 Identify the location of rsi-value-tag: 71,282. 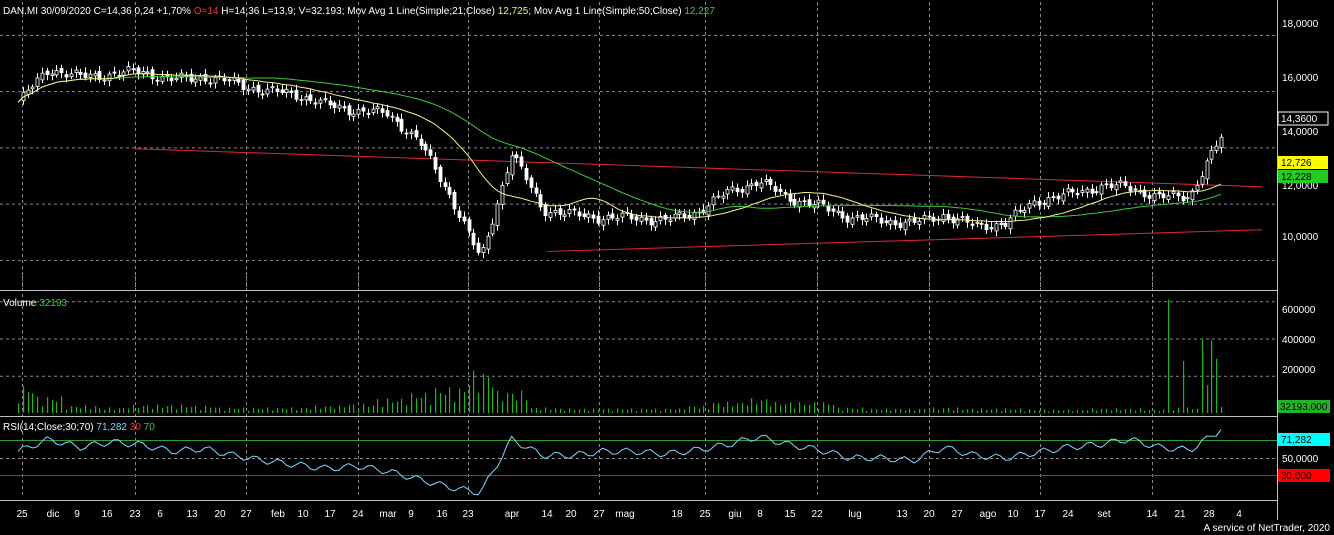
(1296, 440).